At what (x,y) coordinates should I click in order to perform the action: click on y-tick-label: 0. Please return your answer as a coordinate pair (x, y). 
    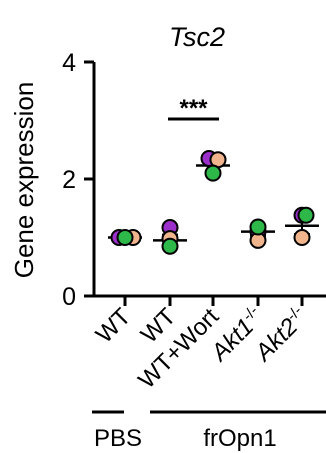
    Looking at the image, I should click on (69, 297).